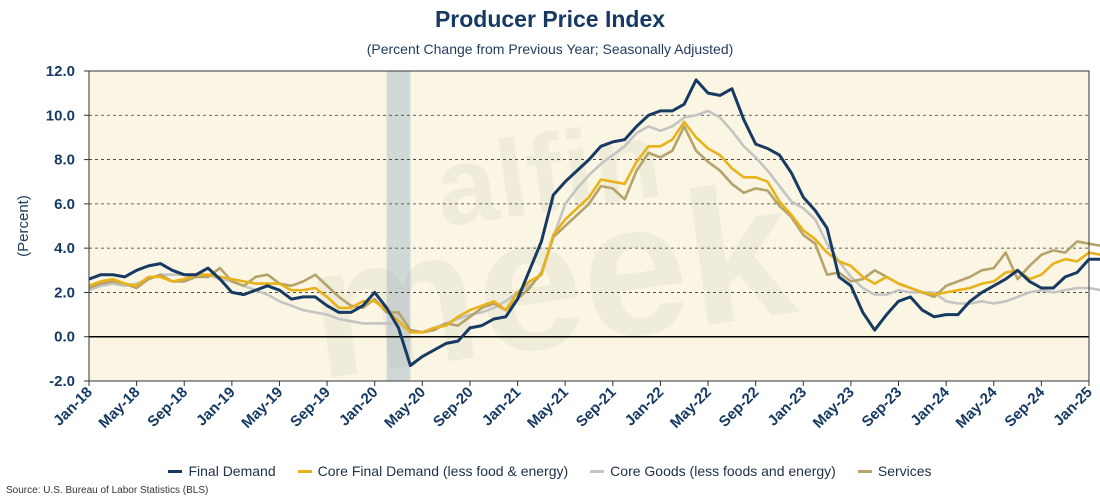 This screenshot has height=500, width=1100. What do you see at coordinates (262, 408) in the screenshot?
I see `x-tick-label: May-19` at bounding box center [262, 408].